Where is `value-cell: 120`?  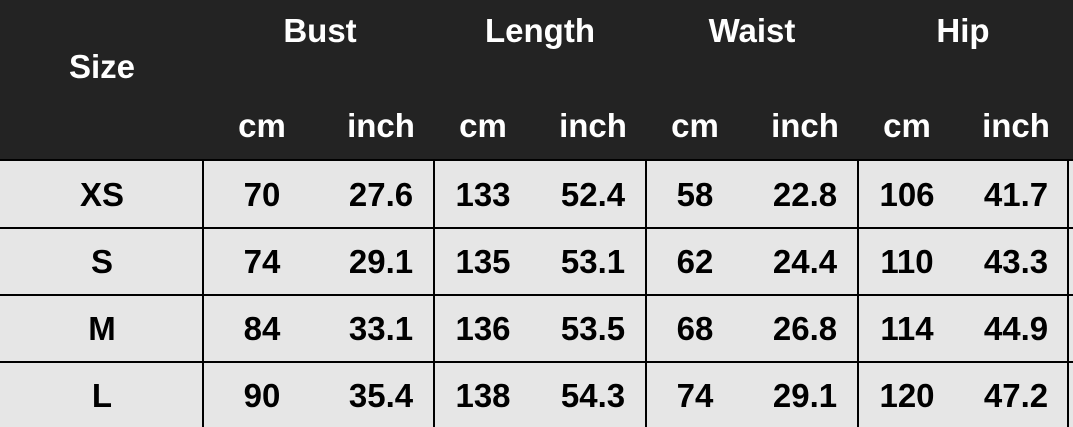 value-cell: 120 is located at coordinates (907, 395).